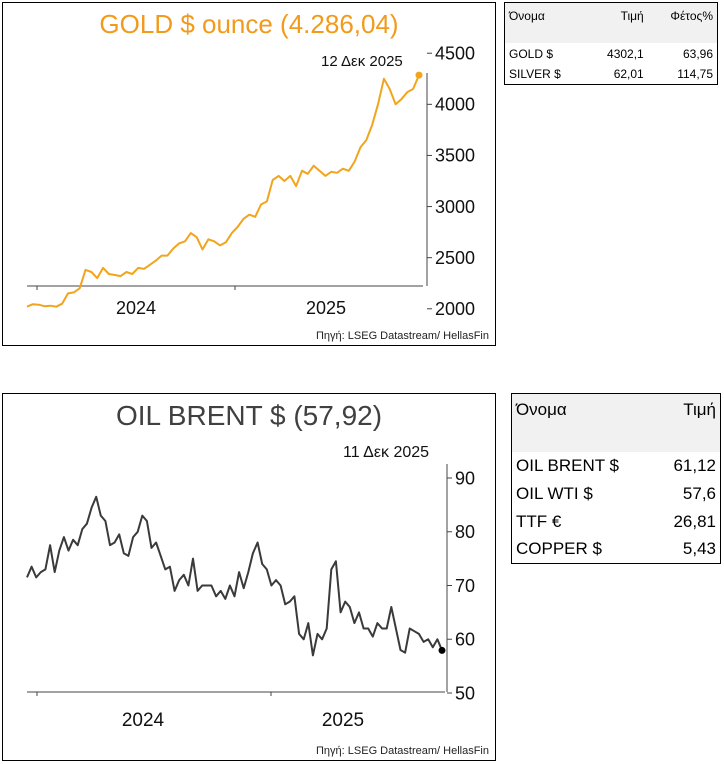 This screenshot has height=764, width=724. I want to click on table-row: OIL BRENT $ 61,12, so click(616, 466).